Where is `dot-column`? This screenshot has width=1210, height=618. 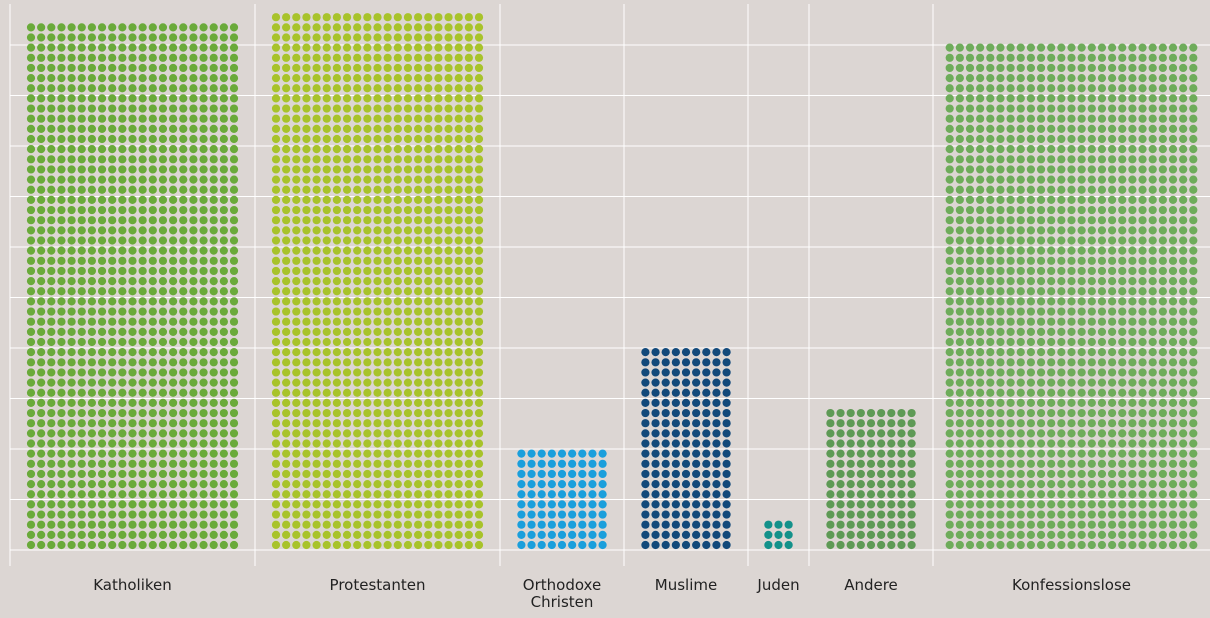
dot-column is located at coordinates (871, 479).